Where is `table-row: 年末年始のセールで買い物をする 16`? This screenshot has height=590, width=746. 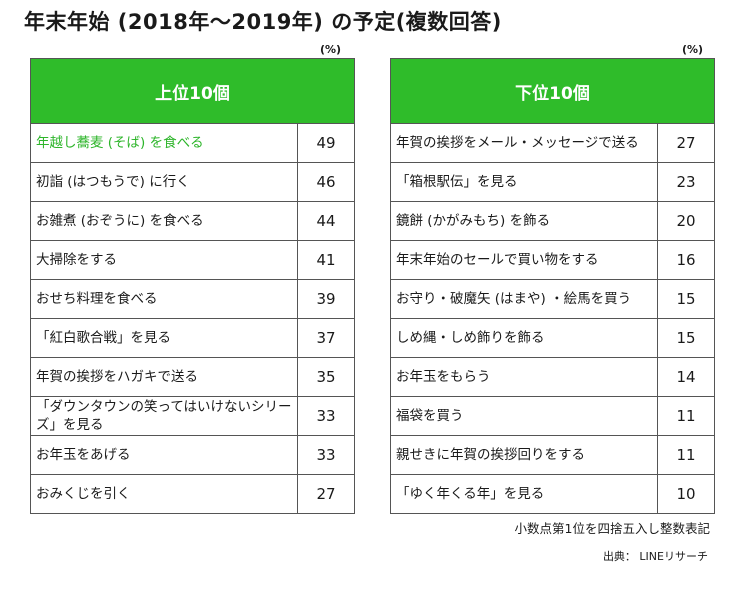 table-row: 年末年始のセールで買い物をする 16 is located at coordinates (553, 260).